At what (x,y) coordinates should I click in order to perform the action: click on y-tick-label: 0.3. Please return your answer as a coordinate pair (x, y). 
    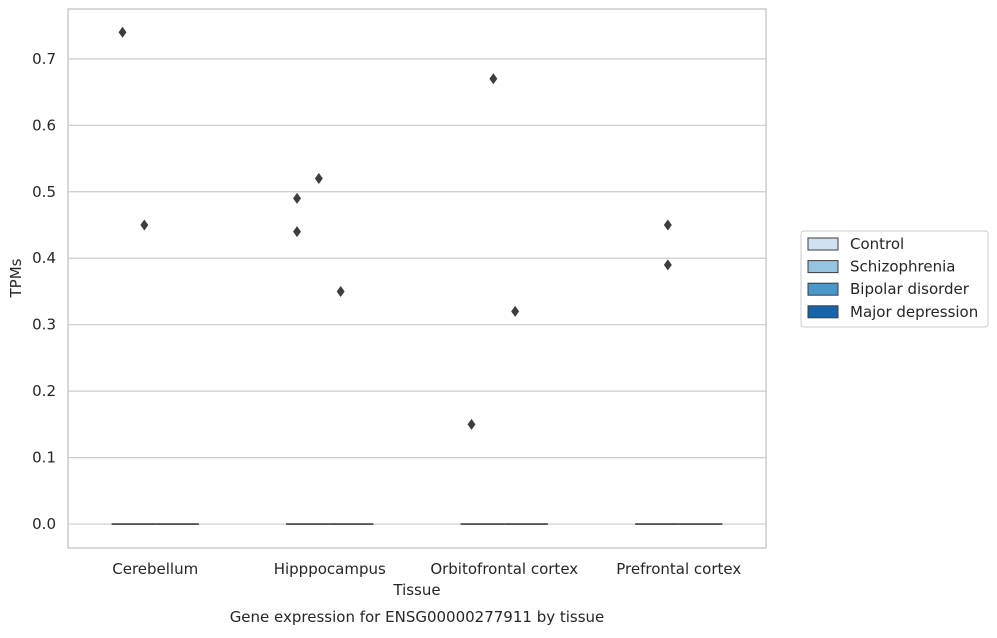
    Looking at the image, I should click on (44, 325).